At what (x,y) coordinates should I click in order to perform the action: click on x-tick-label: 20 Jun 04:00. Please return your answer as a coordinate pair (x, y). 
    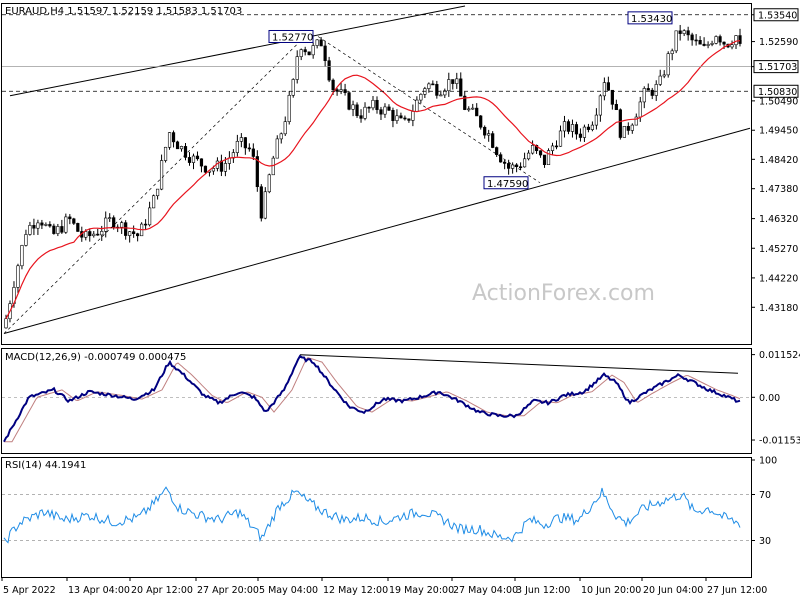
    Looking at the image, I should click on (673, 590).